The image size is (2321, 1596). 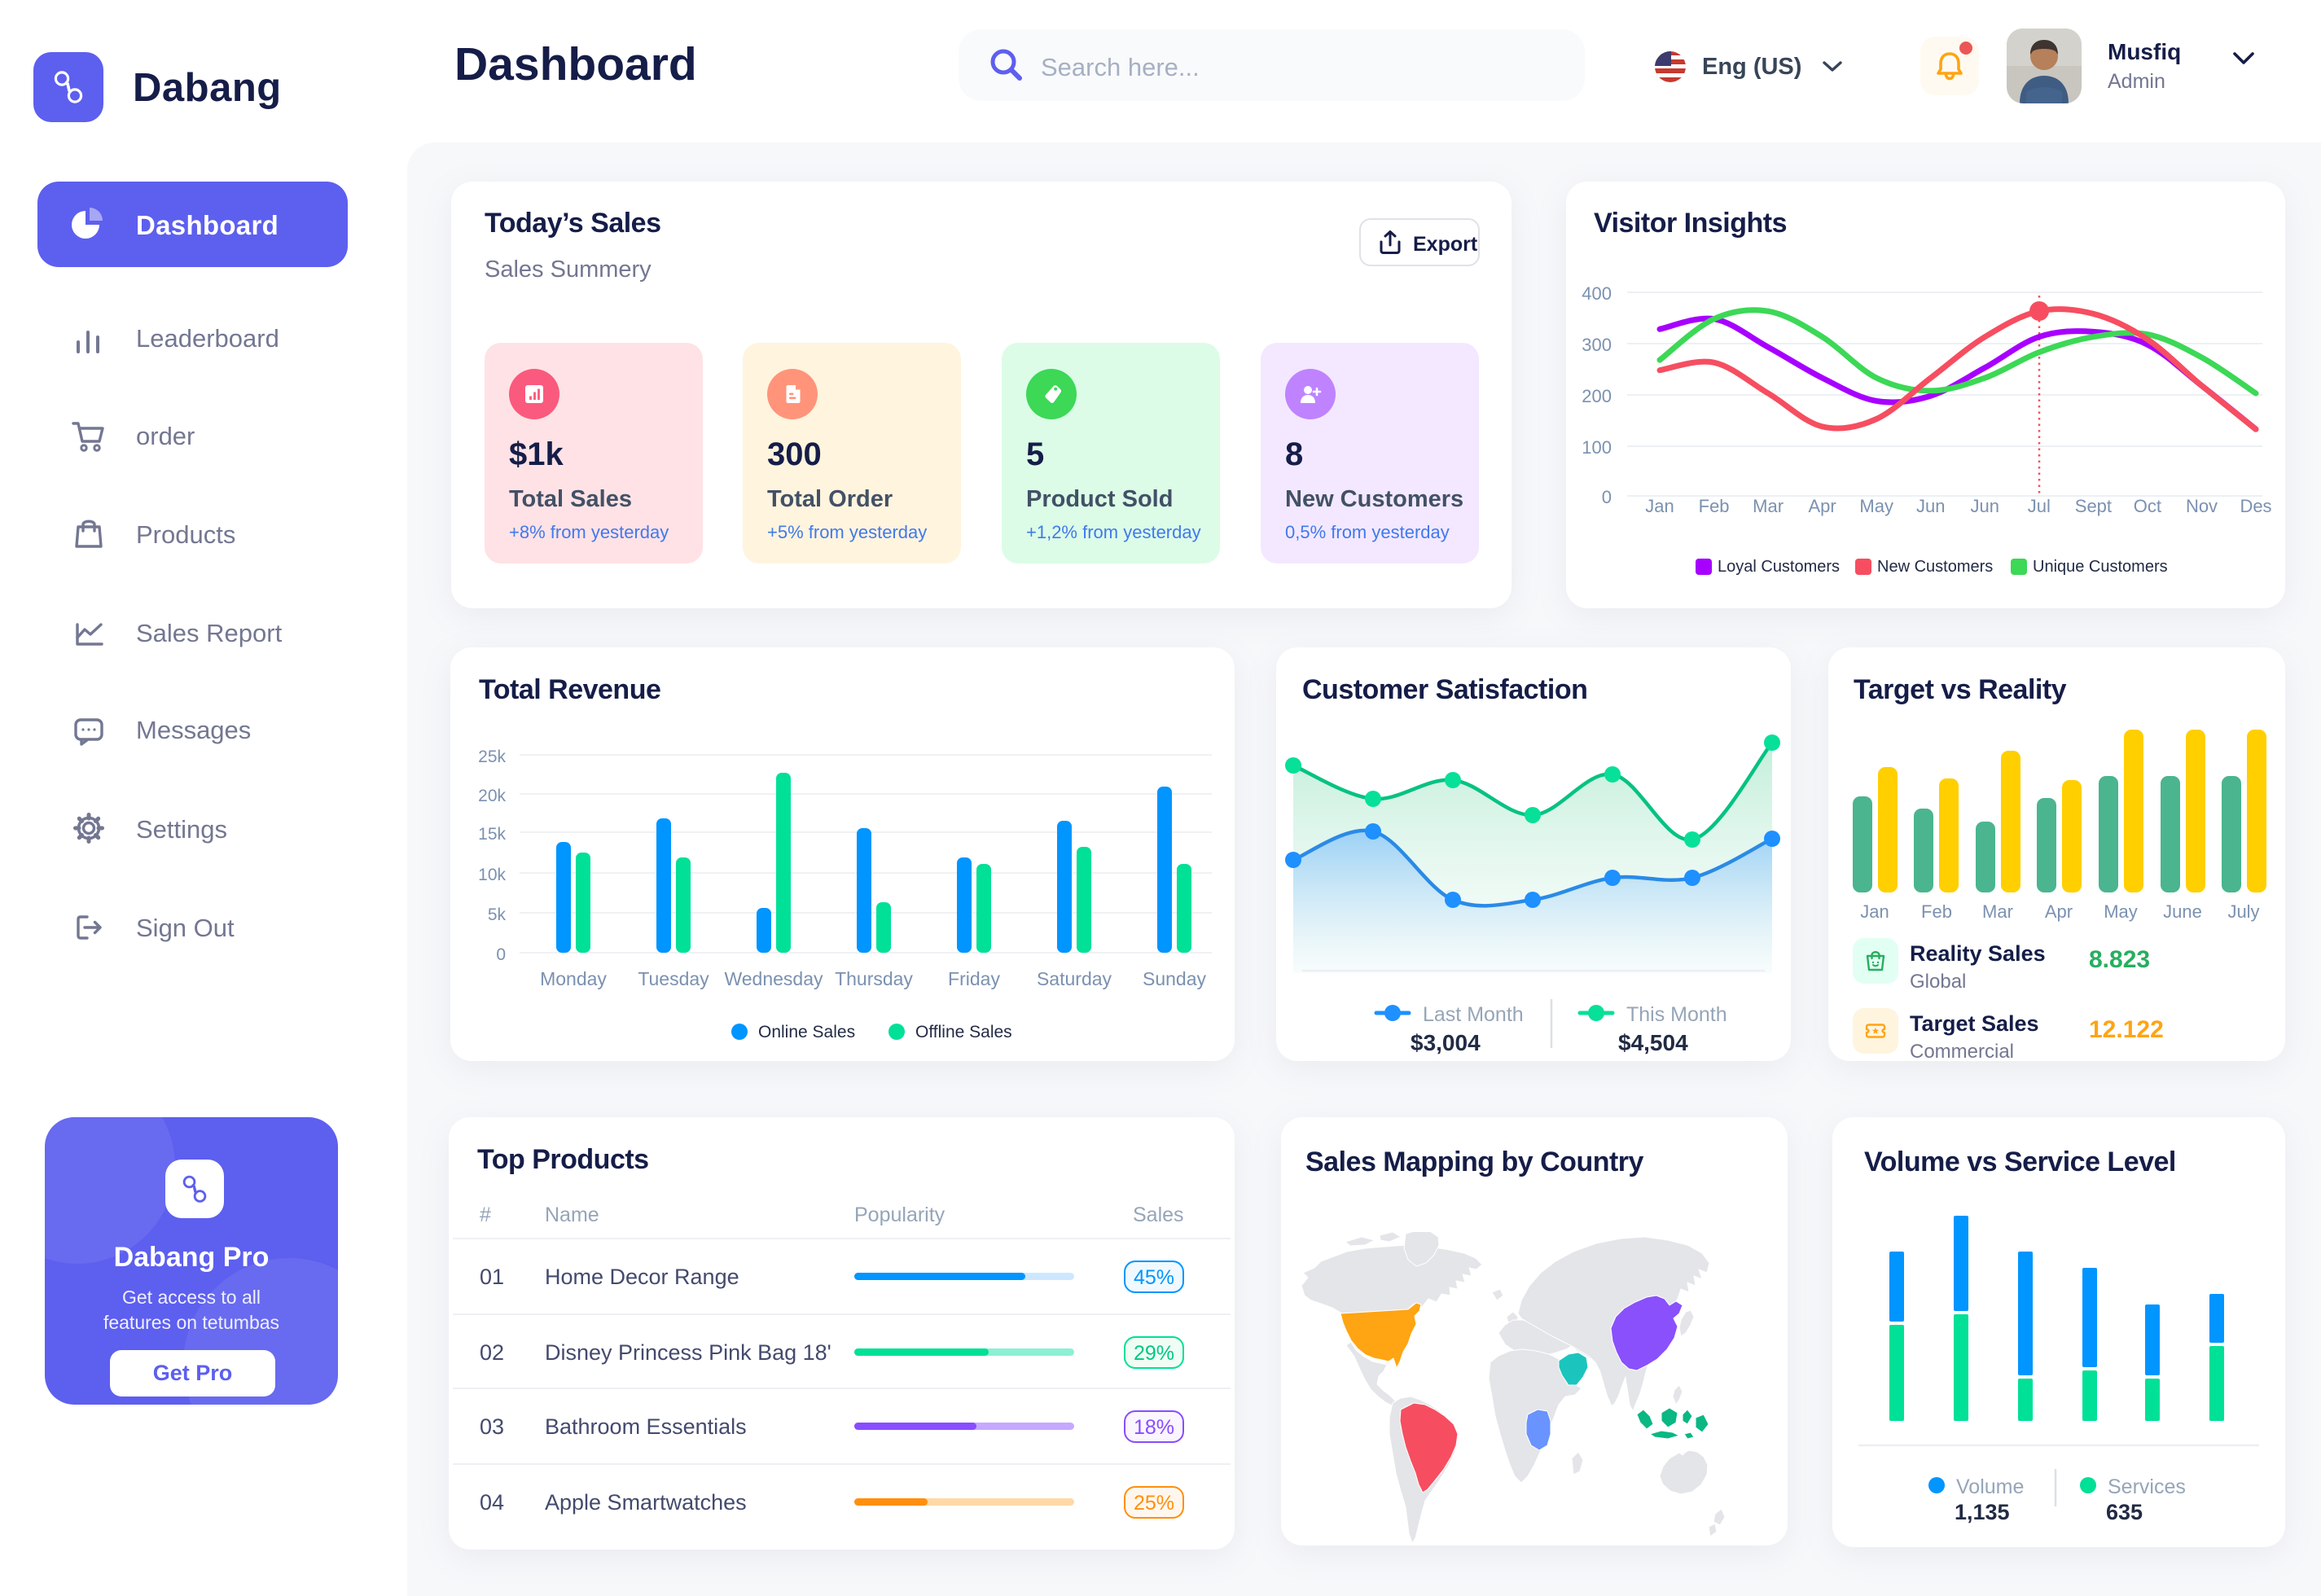 I want to click on svg-text: Nov, so click(x=2202, y=506).